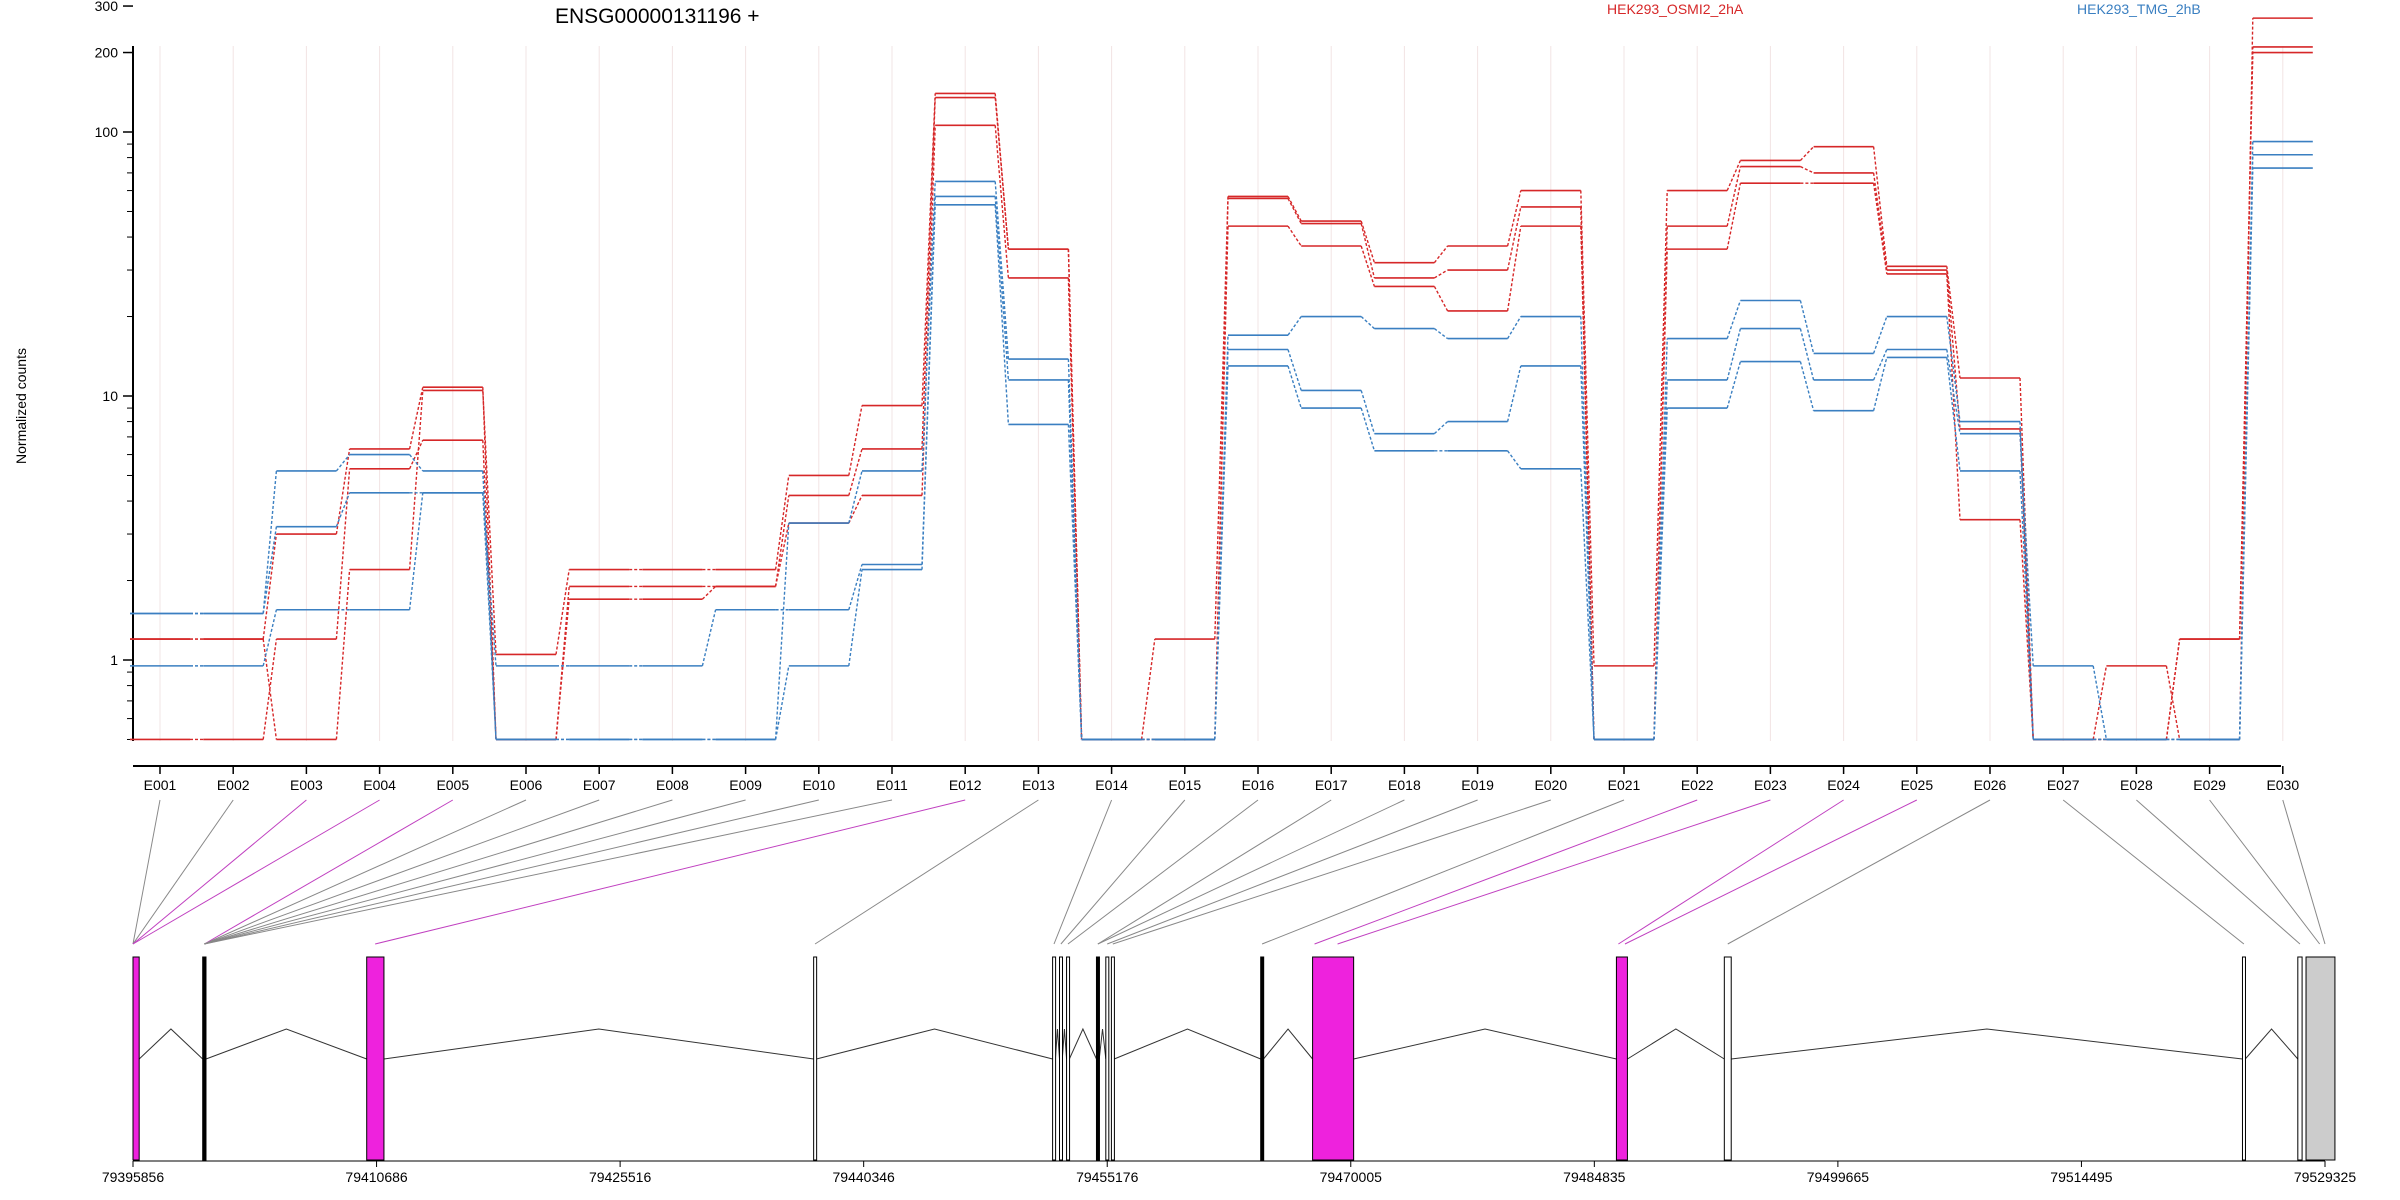 Image resolution: width=2400 pixels, height=1200 pixels. I want to click on y-tick-label: 300, so click(107, 7).